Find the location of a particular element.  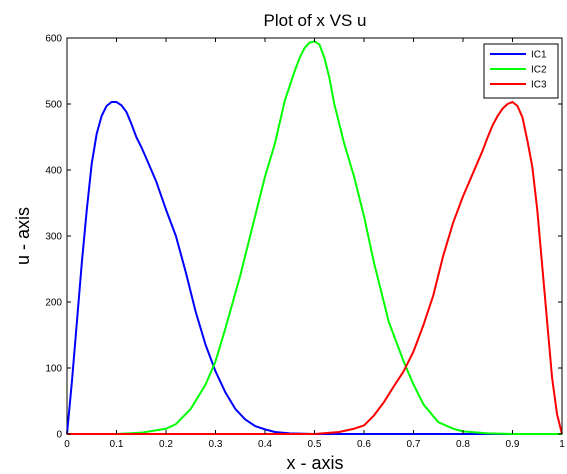

y-tick-label: 0 is located at coordinates (59, 435).